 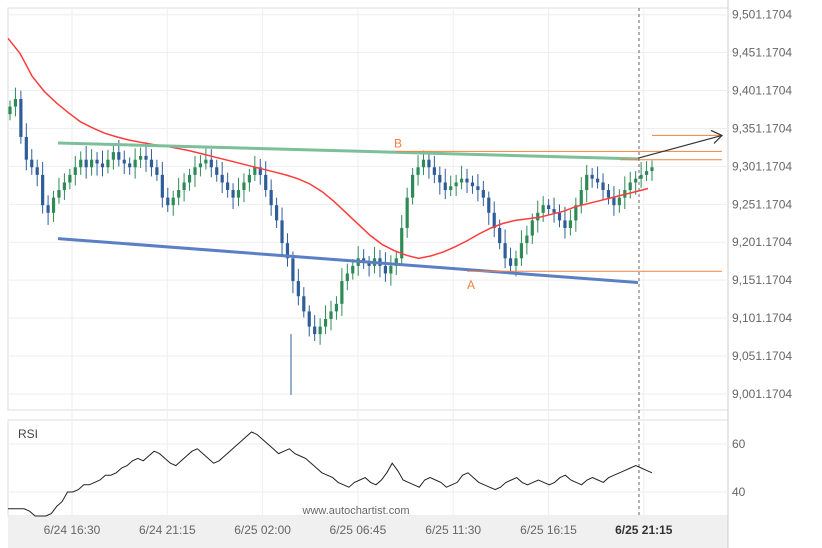 What do you see at coordinates (330, 474) in the screenshot?
I see `rsi-line` at bounding box center [330, 474].